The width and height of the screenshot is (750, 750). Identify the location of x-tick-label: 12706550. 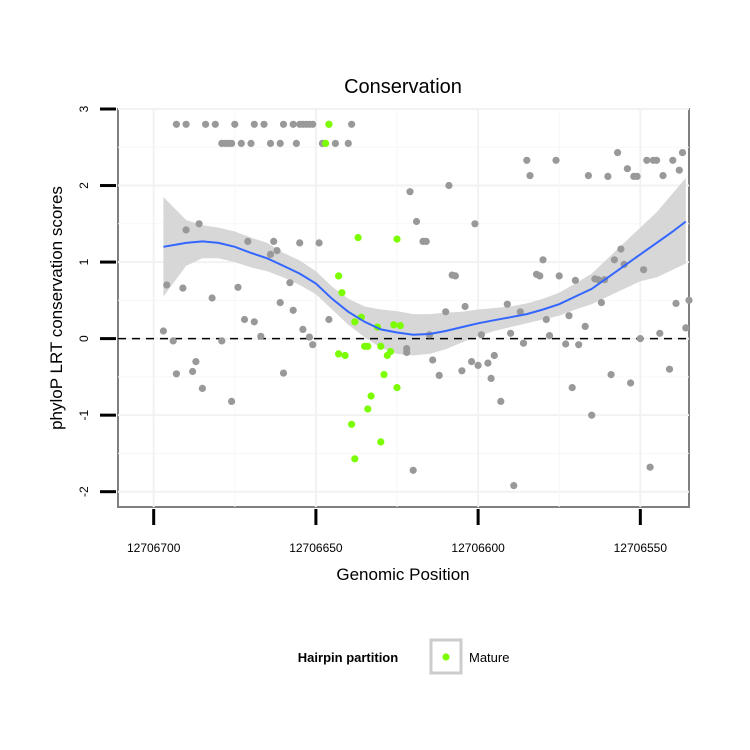
(641, 548).